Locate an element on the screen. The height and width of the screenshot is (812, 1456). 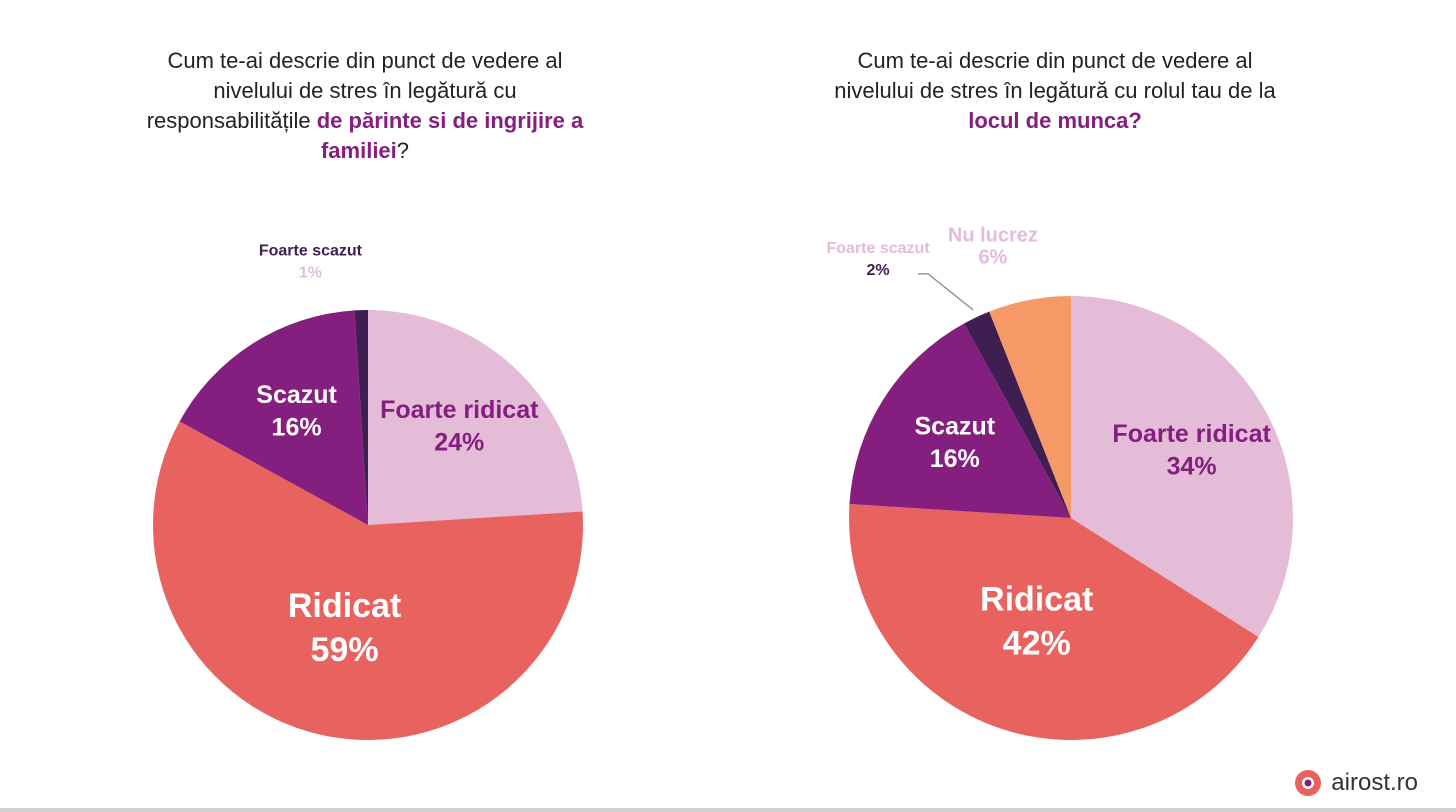
brand-logo is located at coordinates (1308, 783).